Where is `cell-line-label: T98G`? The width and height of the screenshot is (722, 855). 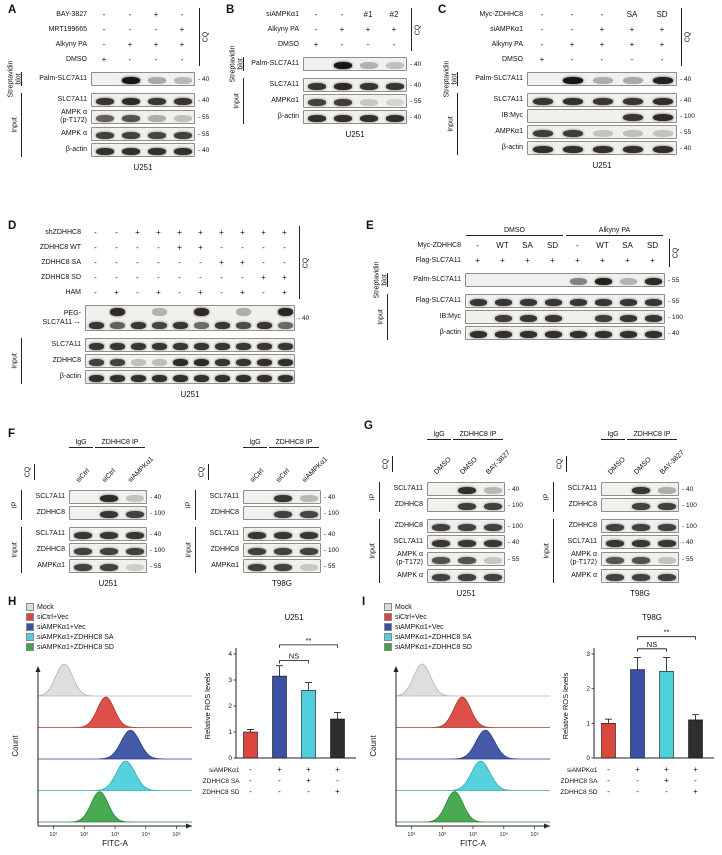 cell-line-label: T98G is located at coordinates (281, 583).